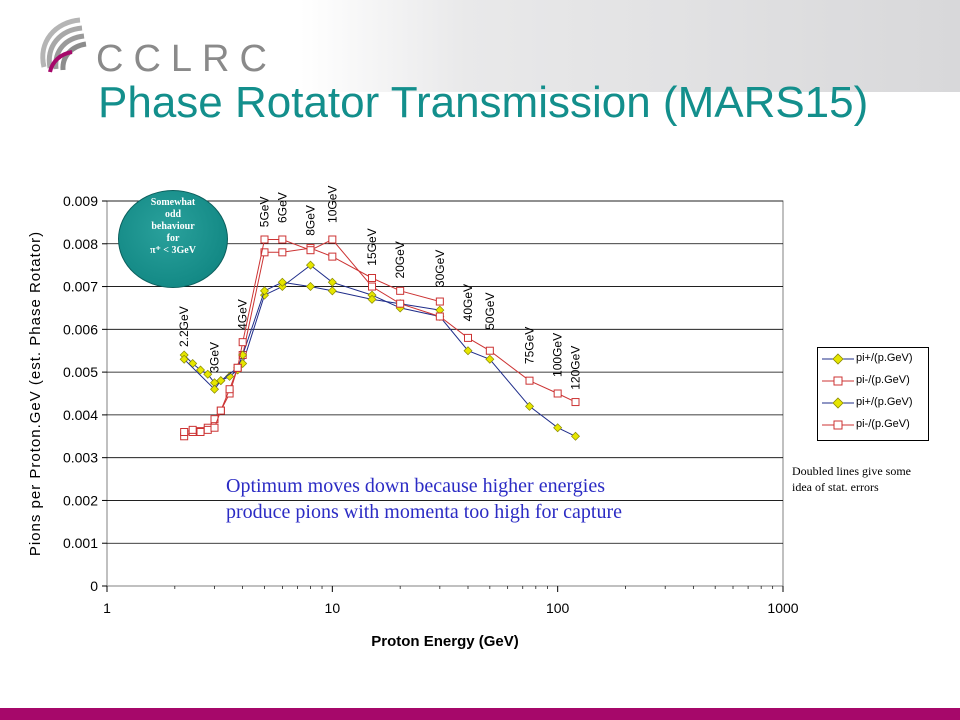 The width and height of the screenshot is (960, 720). What do you see at coordinates (558, 608) in the screenshot?
I see `x-tick-label: 100` at bounding box center [558, 608].